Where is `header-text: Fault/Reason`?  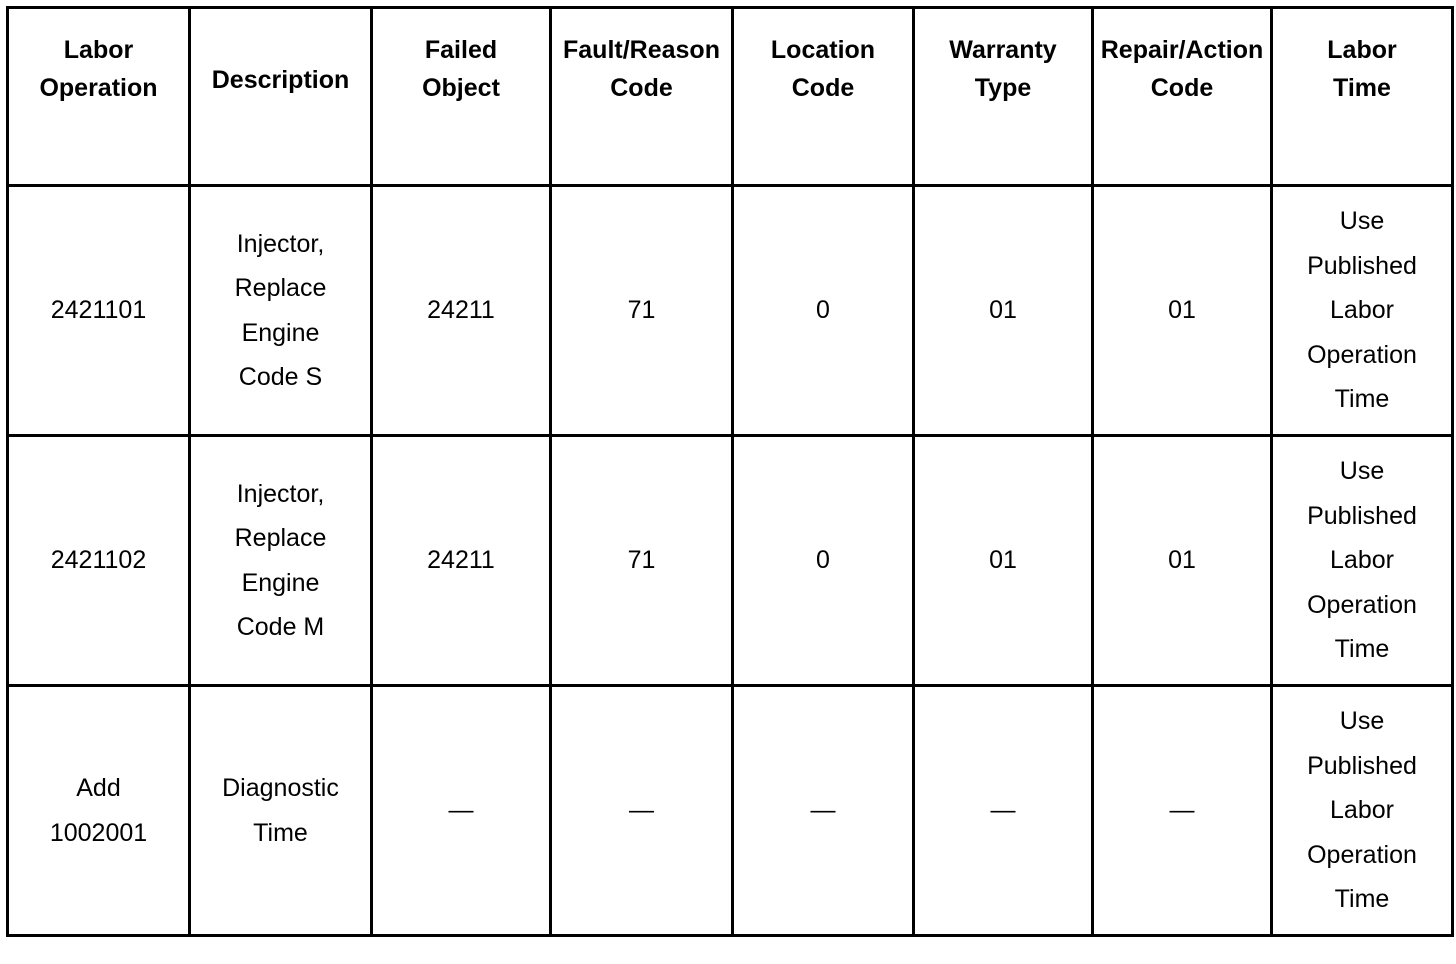
header-text: Fault/Reason is located at coordinates (641, 50).